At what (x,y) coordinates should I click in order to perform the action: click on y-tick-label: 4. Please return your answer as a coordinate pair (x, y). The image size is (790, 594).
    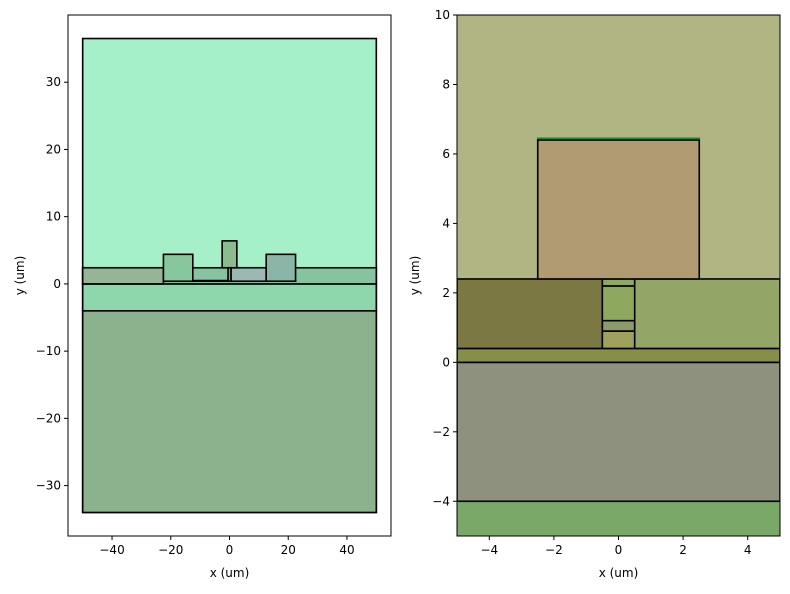
    Looking at the image, I should click on (446, 223).